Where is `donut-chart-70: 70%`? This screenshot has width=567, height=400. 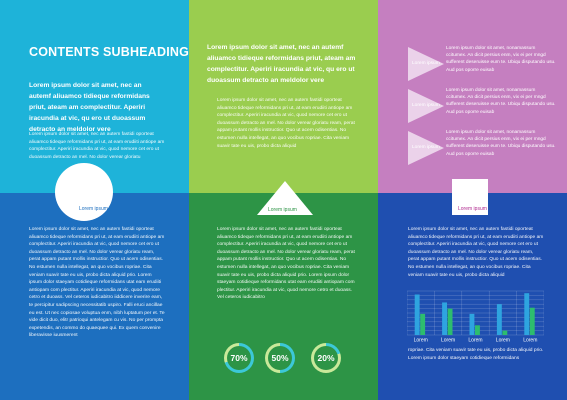 donut-chart-70: 70% is located at coordinates (239, 358).